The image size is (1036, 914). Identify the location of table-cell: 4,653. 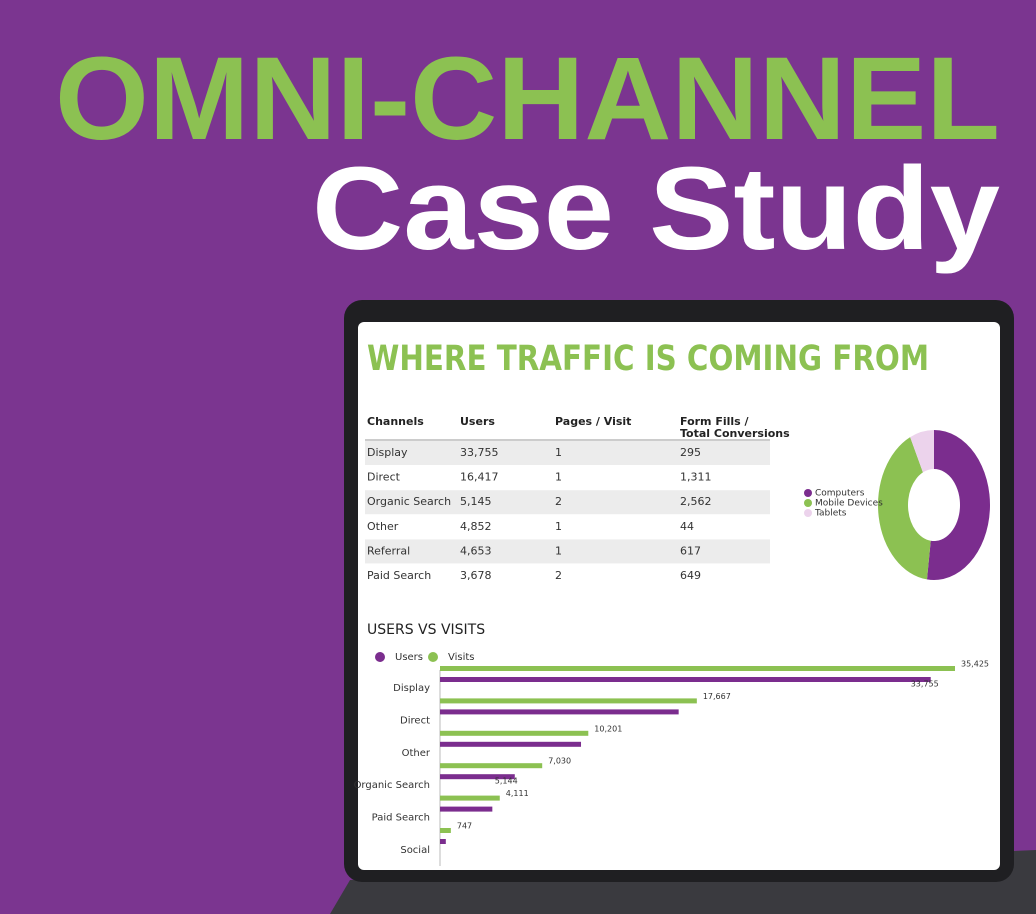
(476, 550).